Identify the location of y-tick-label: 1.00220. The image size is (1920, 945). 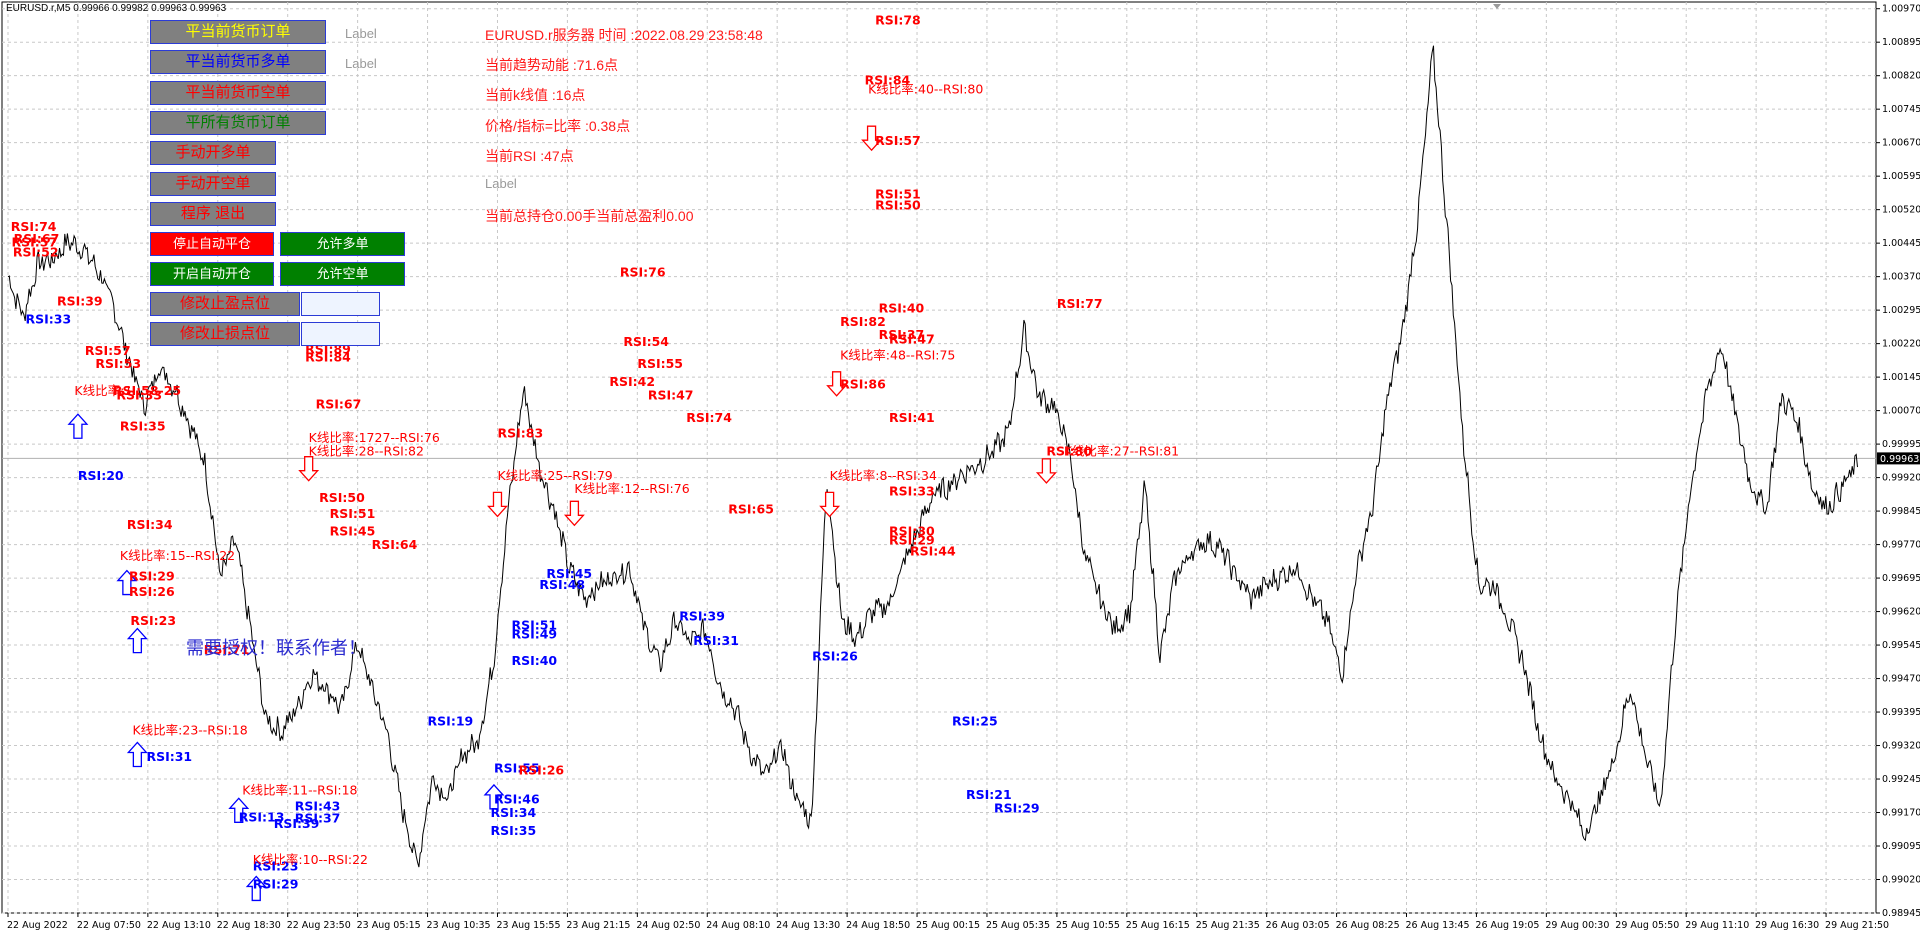
(1901, 344).